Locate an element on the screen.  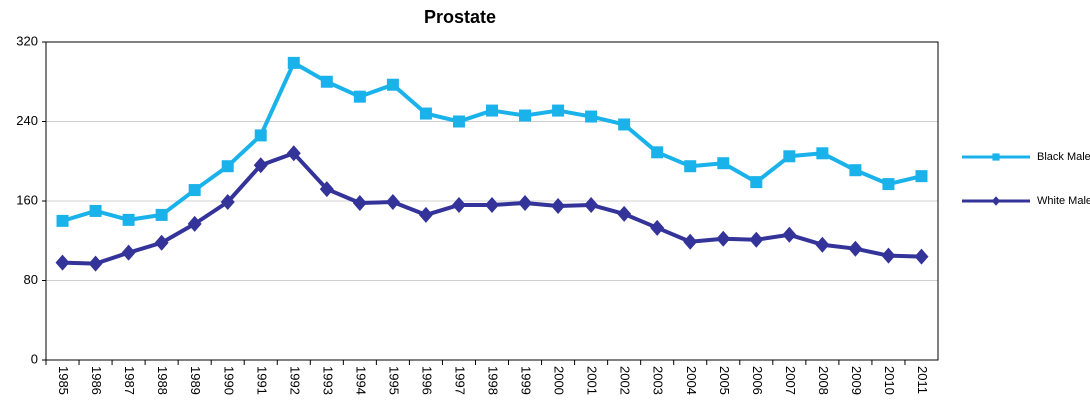
x-tick-label: 1992 is located at coordinates (294, 380).